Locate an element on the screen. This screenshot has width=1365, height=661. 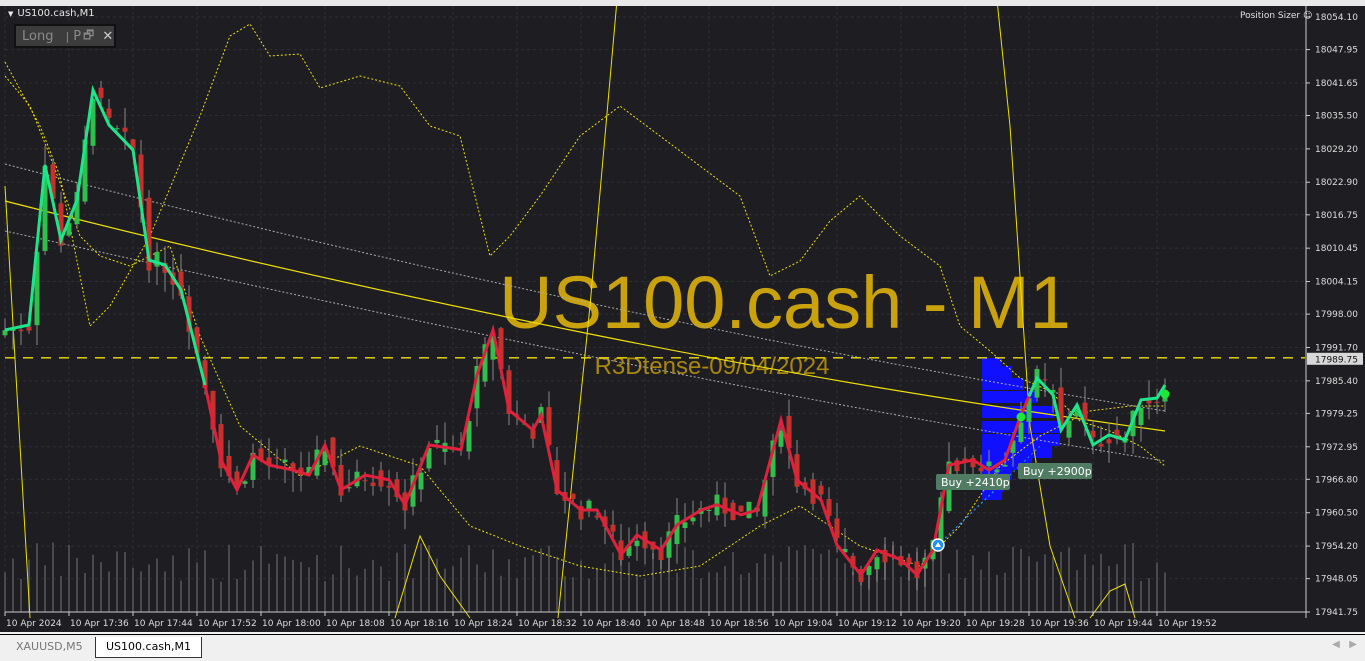
volume-bars is located at coordinates (585, 577).